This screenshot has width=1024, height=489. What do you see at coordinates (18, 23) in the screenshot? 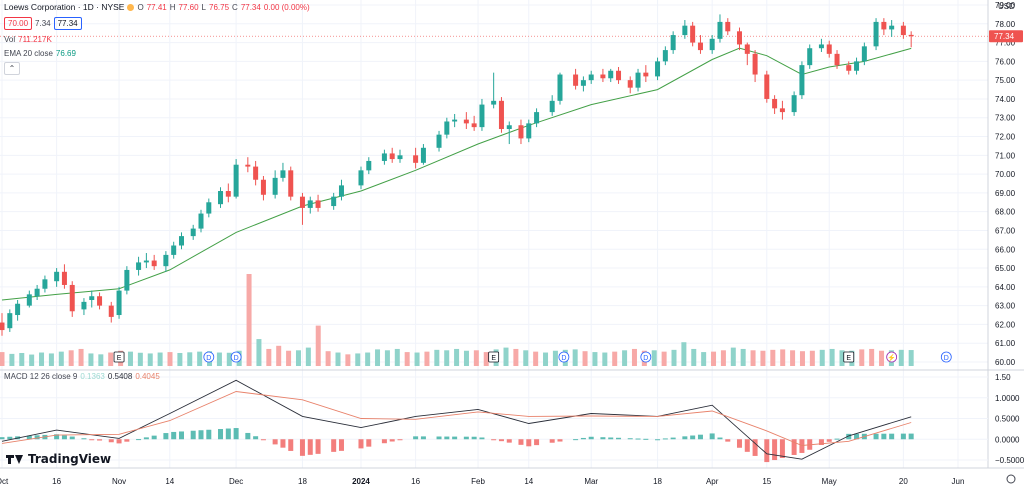
I see `bid-button: 70.00` at bounding box center [18, 23].